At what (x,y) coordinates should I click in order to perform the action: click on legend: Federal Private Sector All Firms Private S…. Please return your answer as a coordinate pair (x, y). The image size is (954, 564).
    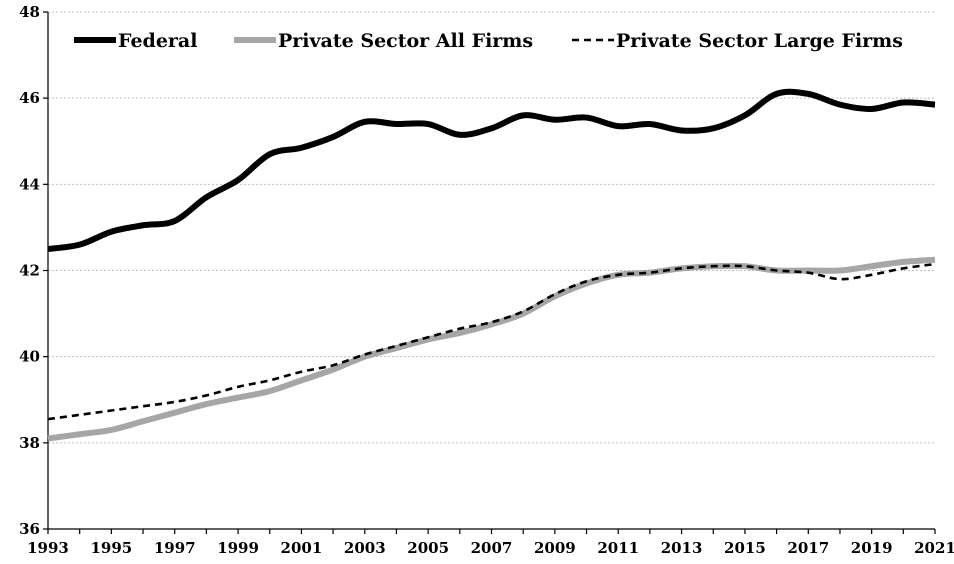
    Looking at the image, I should click on (488, 41).